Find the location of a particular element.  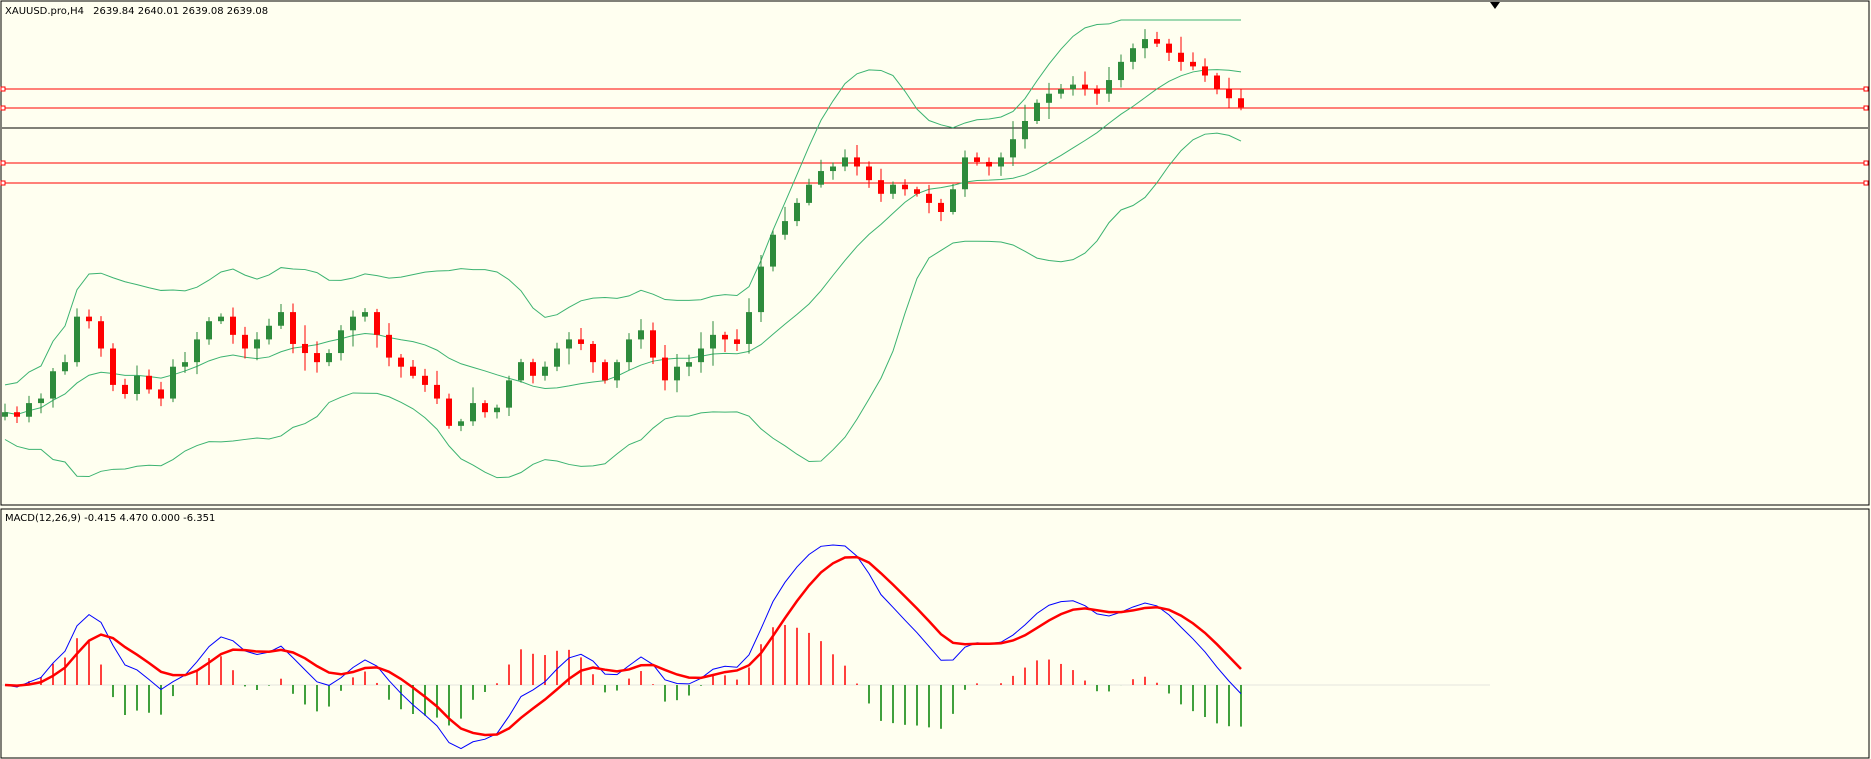

macd-label: MACD(12,26,9) -0.415 4.470 0.000 -6.351 is located at coordinates (110, 518).